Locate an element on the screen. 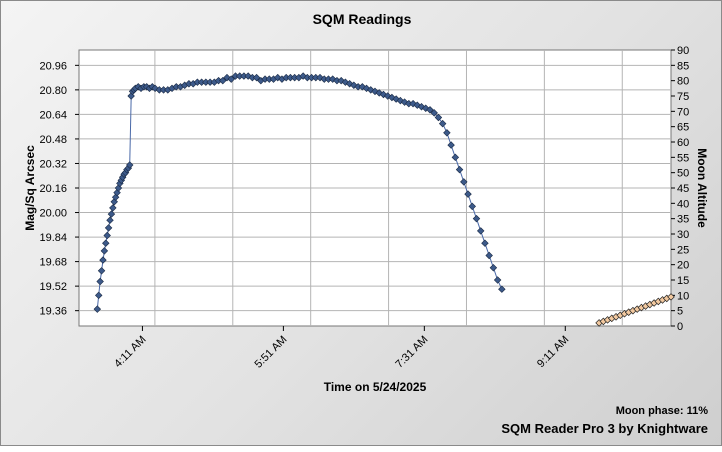 The height and width of the screenshot is (452, 722). y2-tick-label: 80 is located at coordinates (683, 82).